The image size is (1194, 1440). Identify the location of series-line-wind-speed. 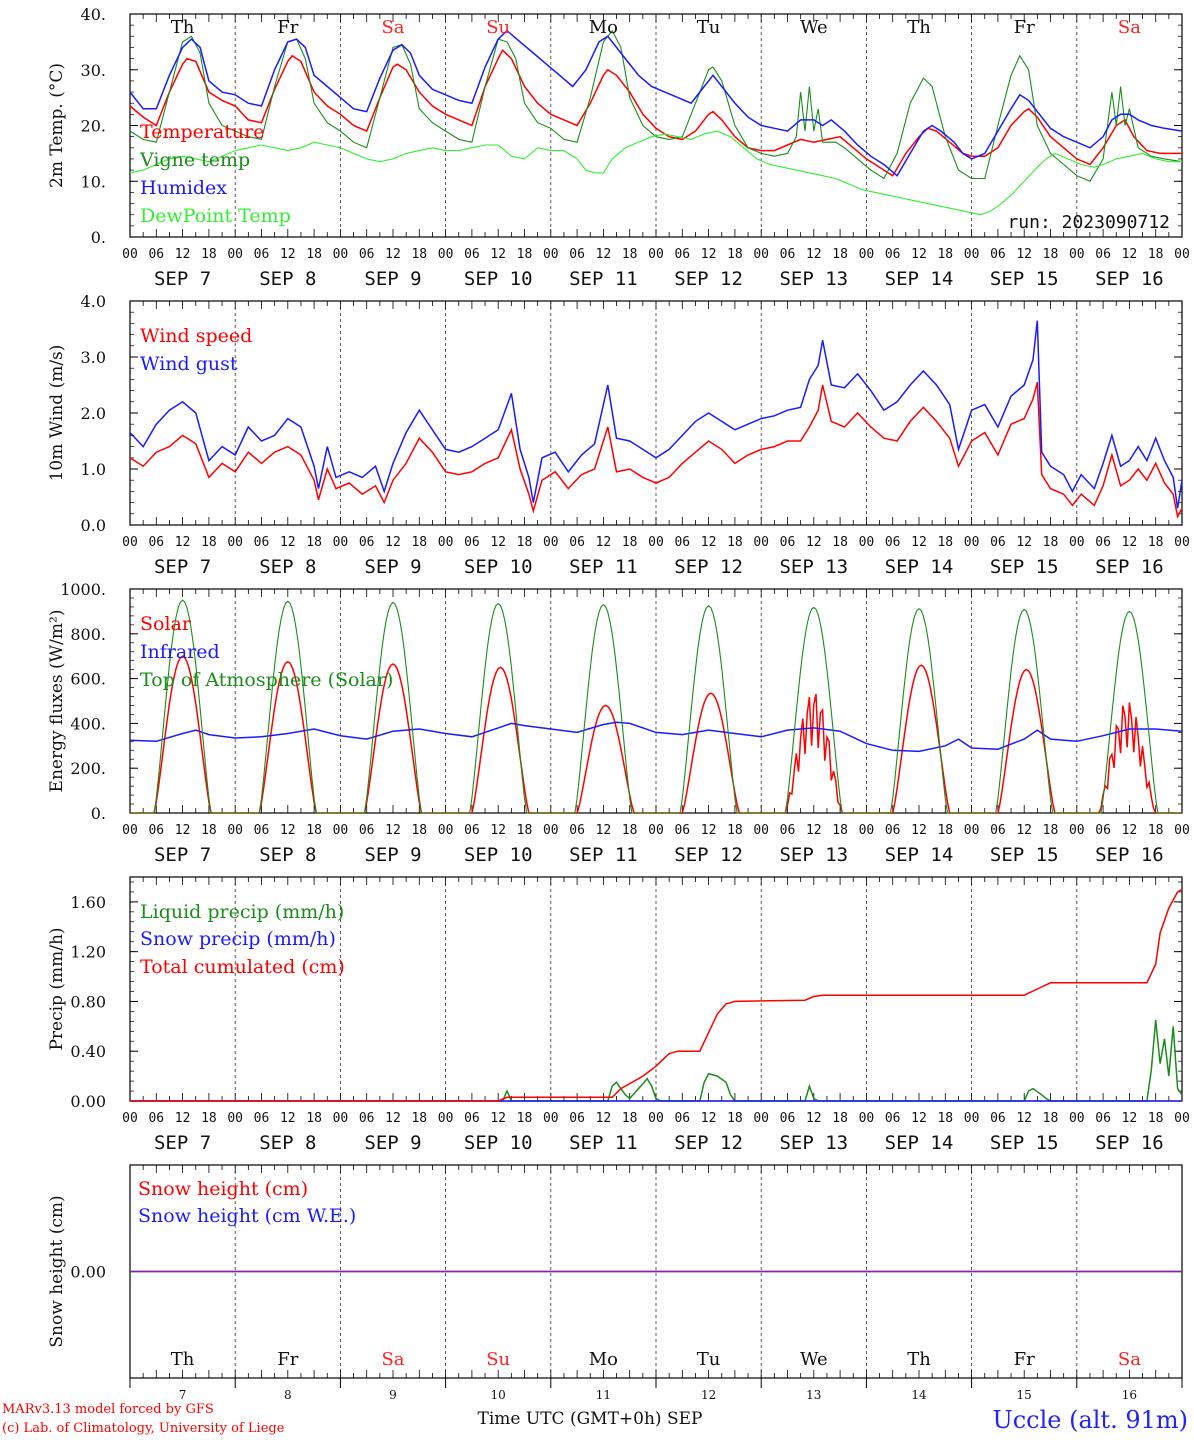
(656, 450).